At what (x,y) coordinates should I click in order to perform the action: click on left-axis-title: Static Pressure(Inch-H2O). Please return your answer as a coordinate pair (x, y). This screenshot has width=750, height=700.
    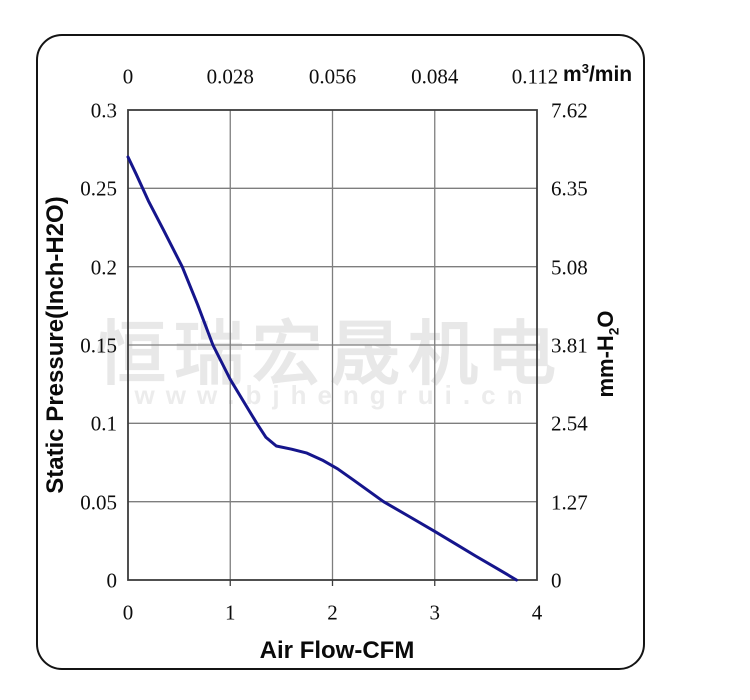
    Looking at the image, I should click on (55, 345).